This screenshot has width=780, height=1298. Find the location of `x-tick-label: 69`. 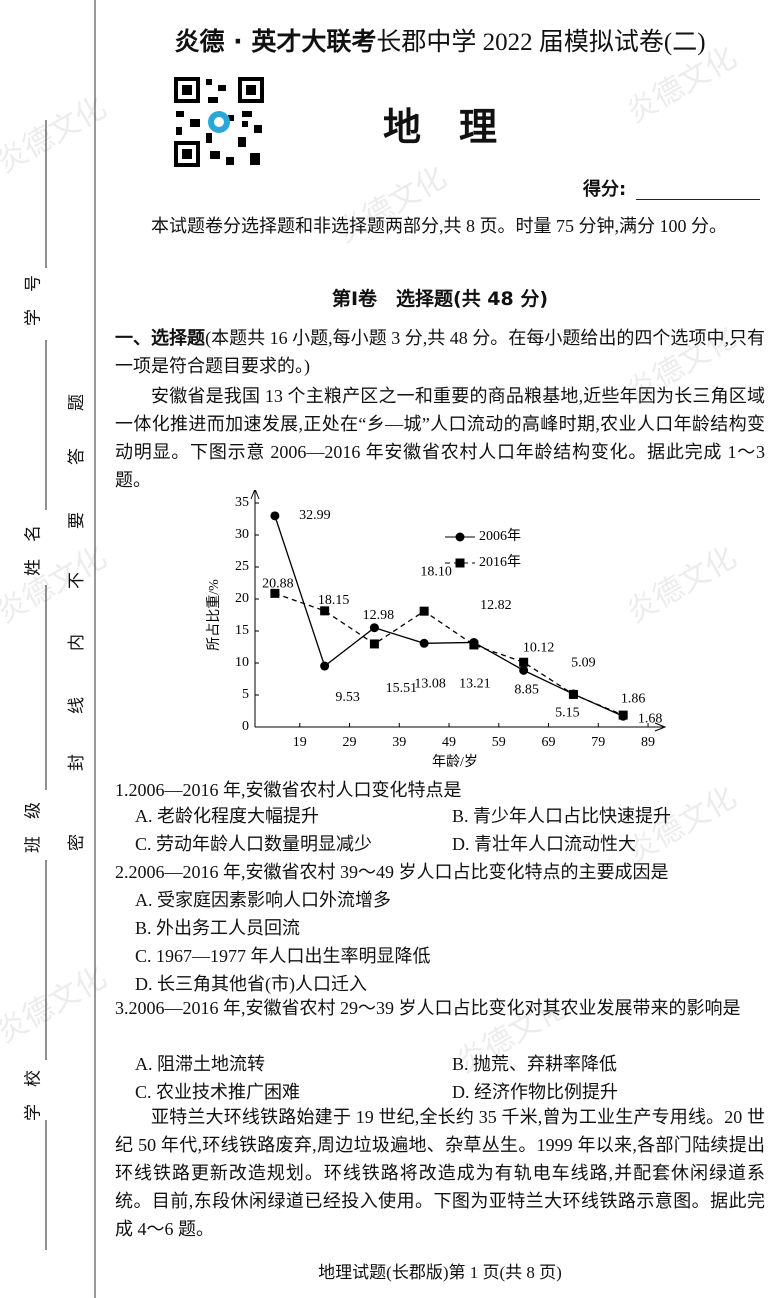

x-tick-label: 69 is located at coordinates (549, 742).